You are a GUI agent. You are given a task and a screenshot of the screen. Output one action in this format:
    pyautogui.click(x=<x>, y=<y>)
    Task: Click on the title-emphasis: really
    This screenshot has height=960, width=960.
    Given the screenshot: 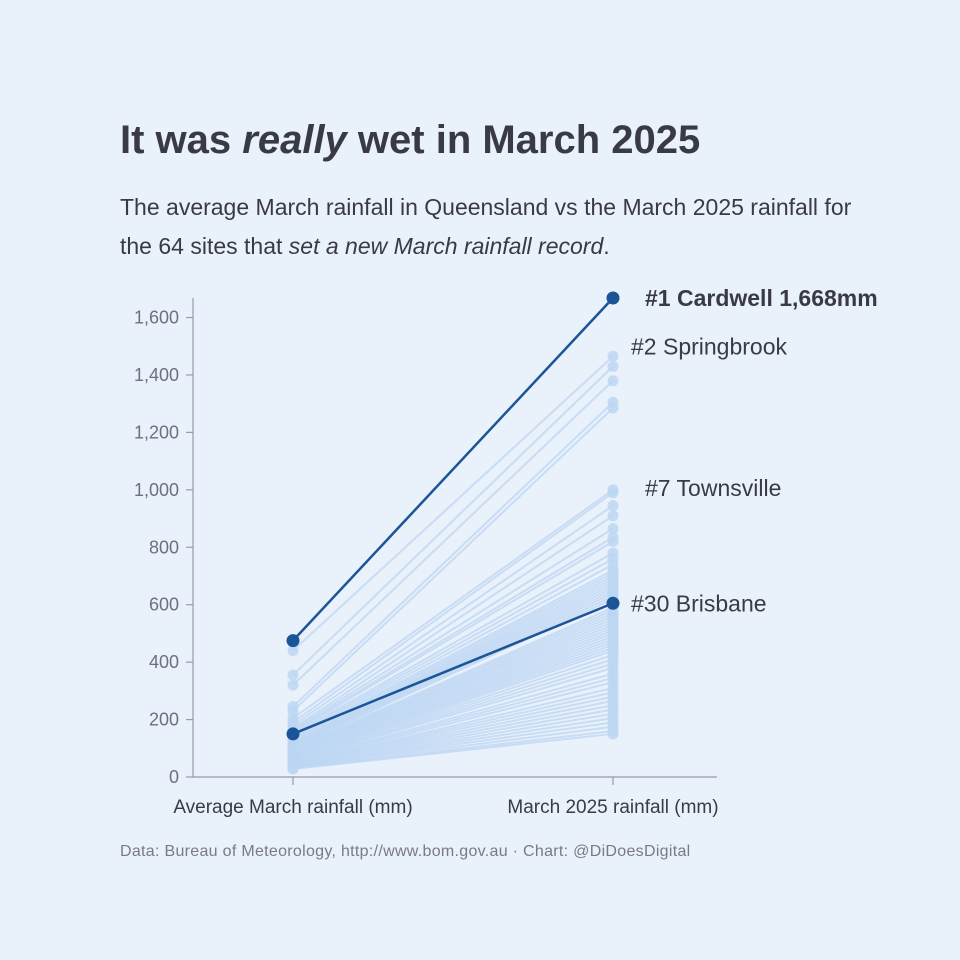 What is the action you would take?
    pyautogui.click(x=294, y=140)
    